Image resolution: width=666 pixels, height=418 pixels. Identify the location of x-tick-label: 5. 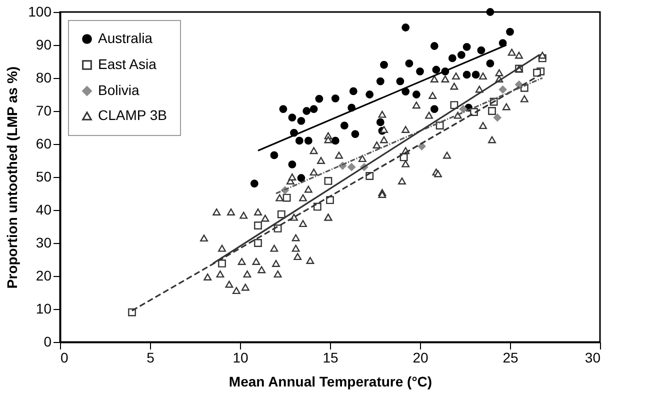
(150, 358).